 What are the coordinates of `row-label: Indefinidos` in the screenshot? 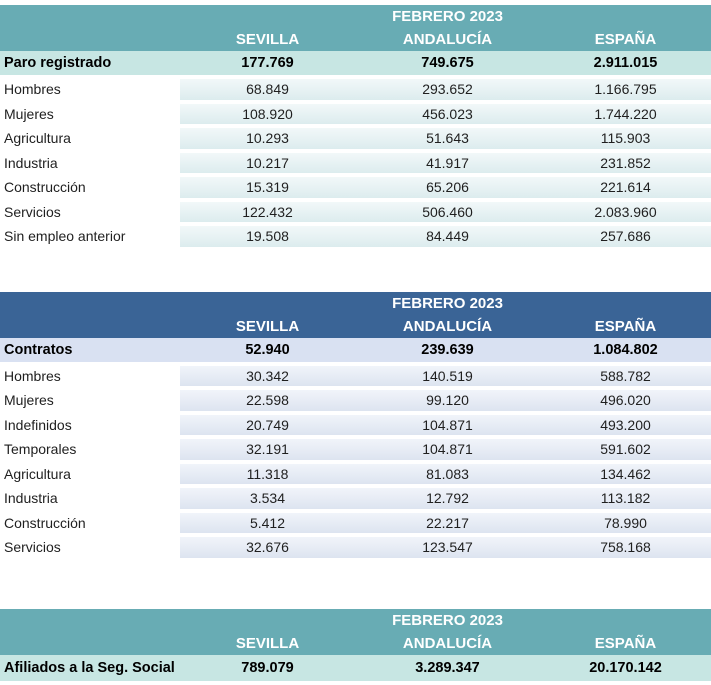 It's located at (90, 424).